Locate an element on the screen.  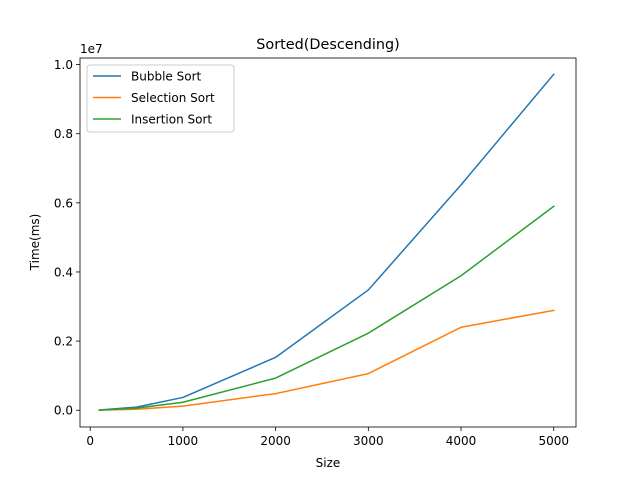
legend-label: Selection Sort is located at coordinates (173, 98).